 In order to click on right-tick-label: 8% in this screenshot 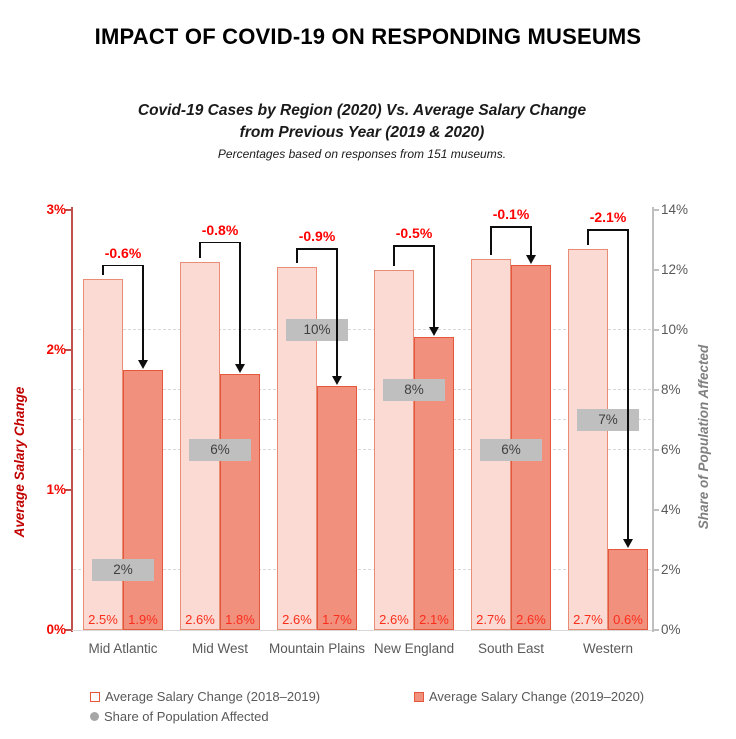, I will do `click(671, 389)`.